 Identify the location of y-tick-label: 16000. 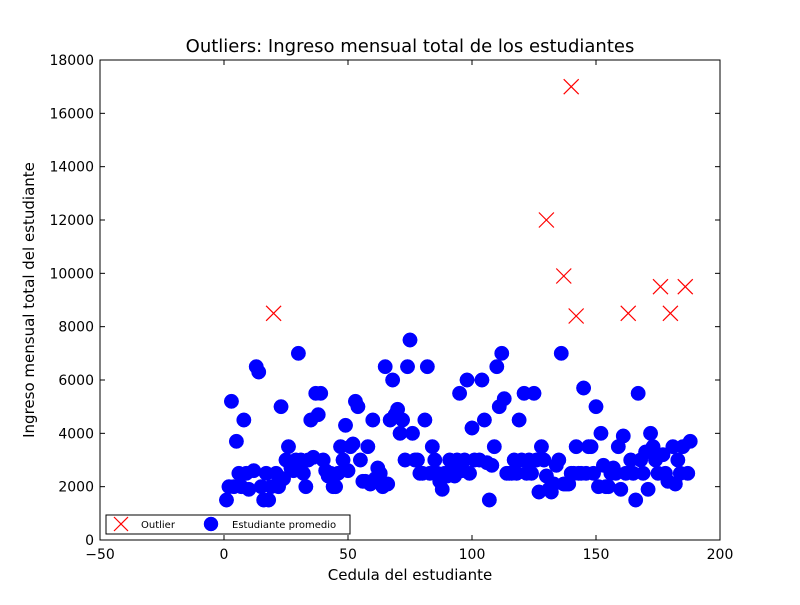
(71, 114).